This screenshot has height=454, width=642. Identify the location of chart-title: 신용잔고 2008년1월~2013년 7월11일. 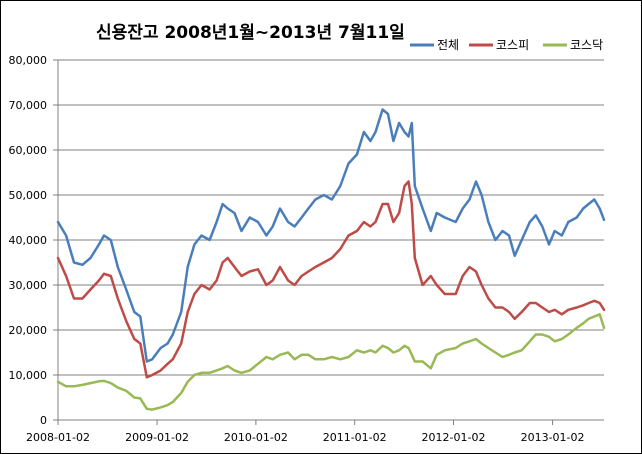
(250, 33).